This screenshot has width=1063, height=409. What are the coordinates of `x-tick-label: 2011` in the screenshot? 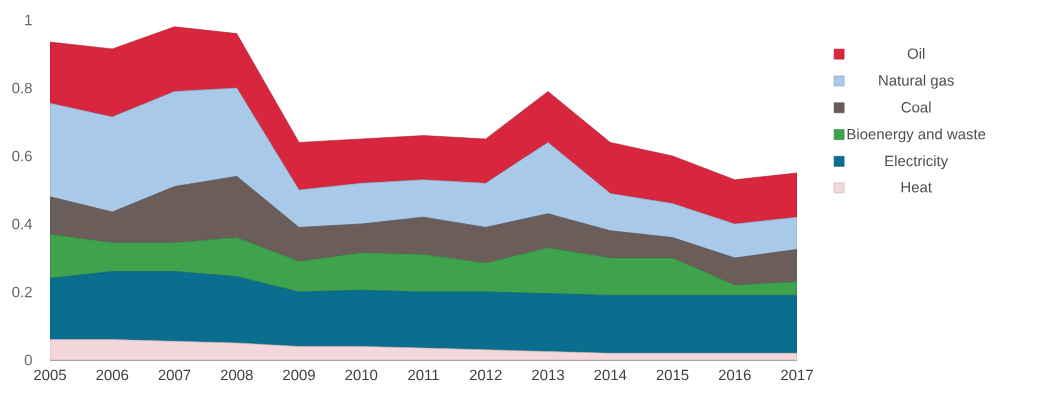 It's located at (423, 375).